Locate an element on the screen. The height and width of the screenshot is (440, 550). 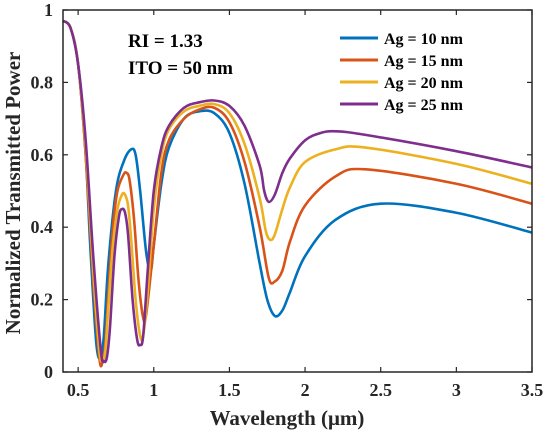
legend-label: Ag = 15 nm is located at coordinates (424, 61).